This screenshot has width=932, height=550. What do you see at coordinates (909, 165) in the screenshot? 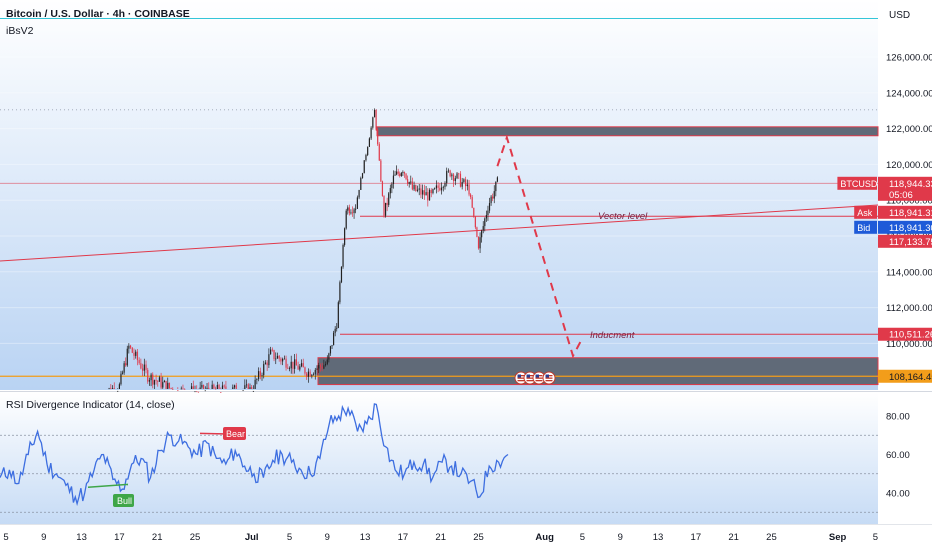
I see `price-tick-label: 120,000.00` at bounding box center [909, 165].